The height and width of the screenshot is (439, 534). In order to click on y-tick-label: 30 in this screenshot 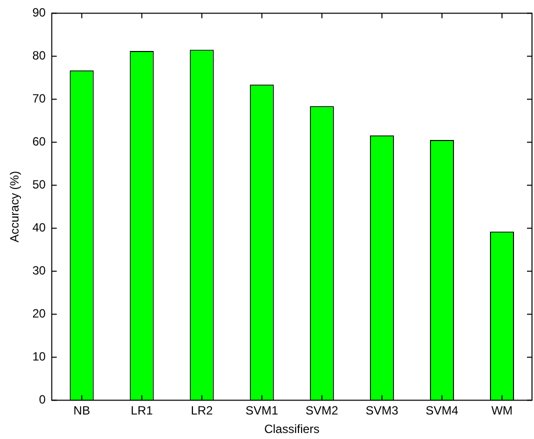, I will do `click(39, 271)`.